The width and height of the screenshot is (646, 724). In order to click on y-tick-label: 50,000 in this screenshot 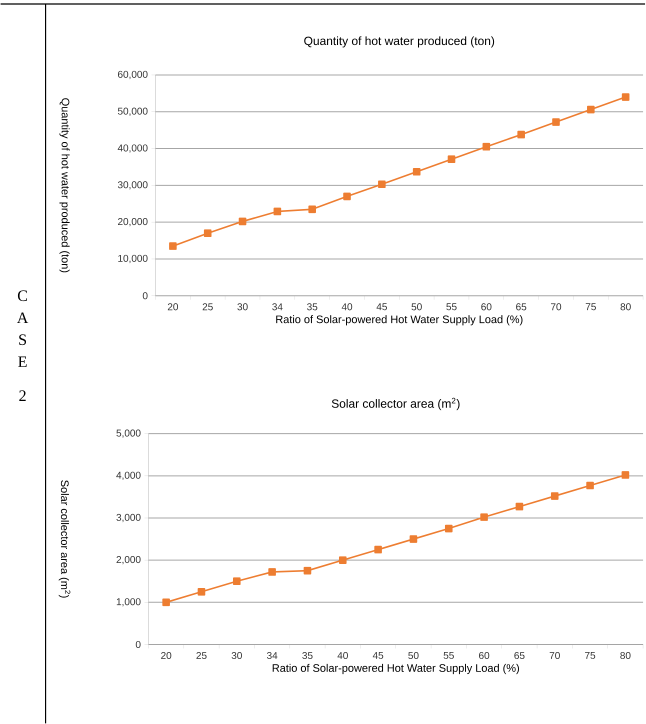, I will do `click(133, 112)`.